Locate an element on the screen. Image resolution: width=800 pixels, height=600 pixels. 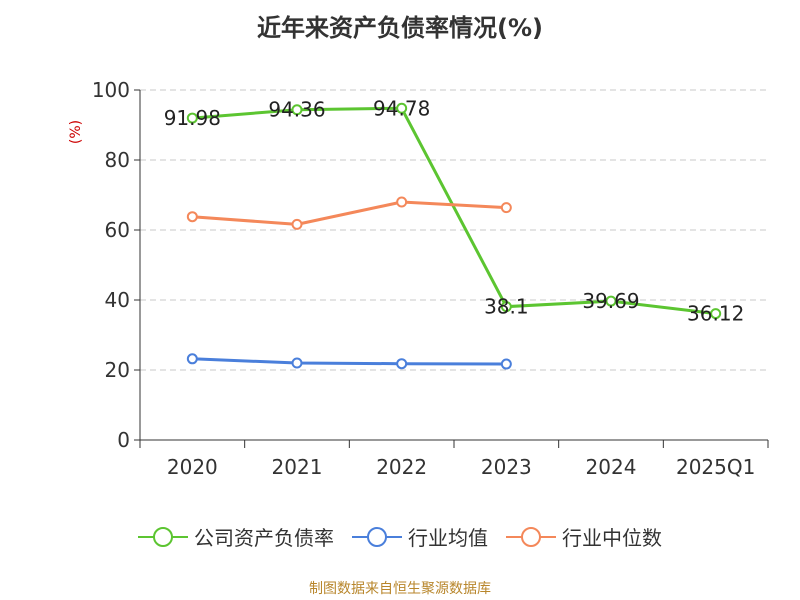
y-tick-label: 80 is located at coordinates (117, 160).